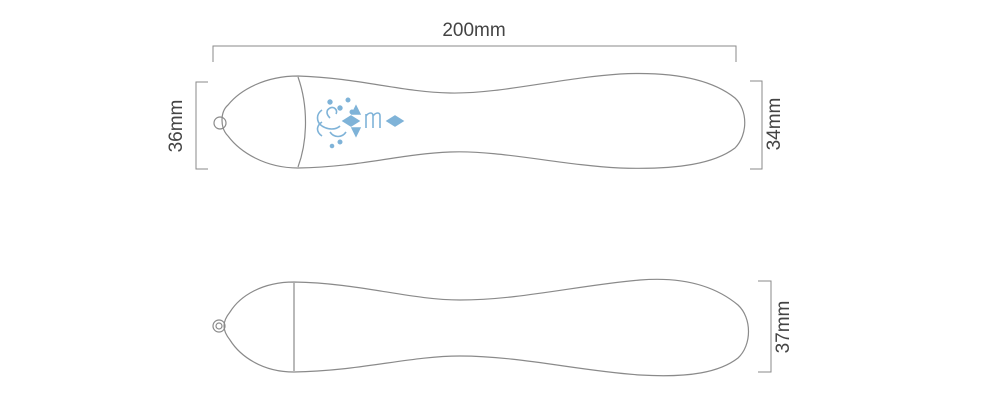  I want to click on side-view-outline, so click(486, 327).